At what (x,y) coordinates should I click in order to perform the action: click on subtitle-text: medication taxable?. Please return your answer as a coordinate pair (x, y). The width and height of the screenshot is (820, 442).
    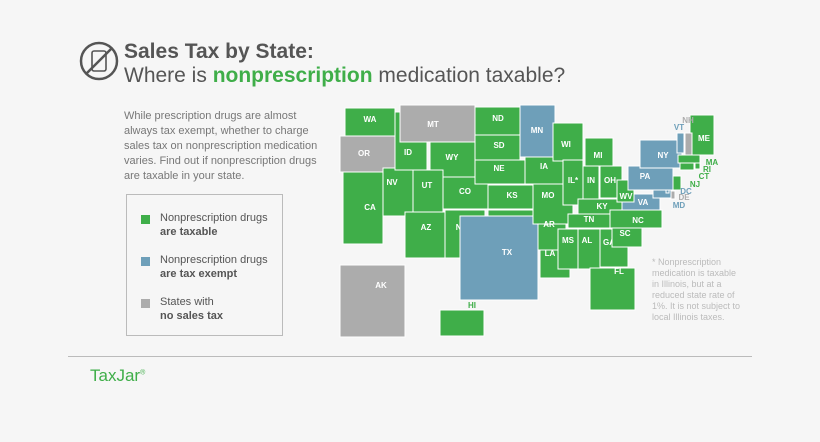
    Looking at the image, I should click on (472, 75).